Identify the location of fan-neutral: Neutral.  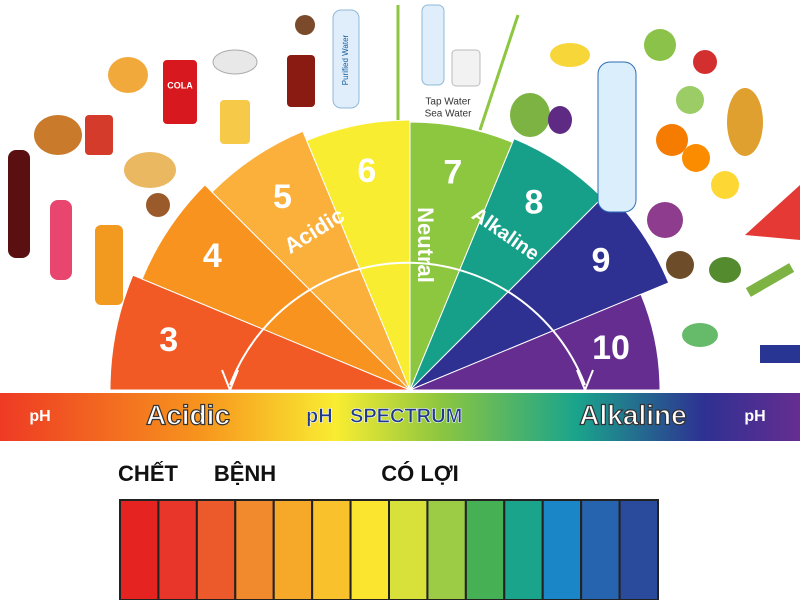
(425, 245).